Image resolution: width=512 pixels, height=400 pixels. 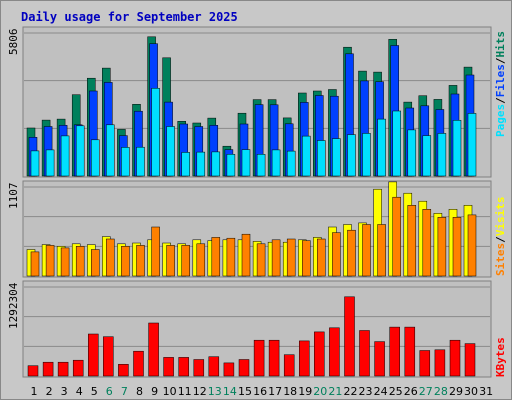 What do you see at coordinates (275, 391) in the screenshot?
I see `x-tick-label: 17` at bounding box center [275, 391].